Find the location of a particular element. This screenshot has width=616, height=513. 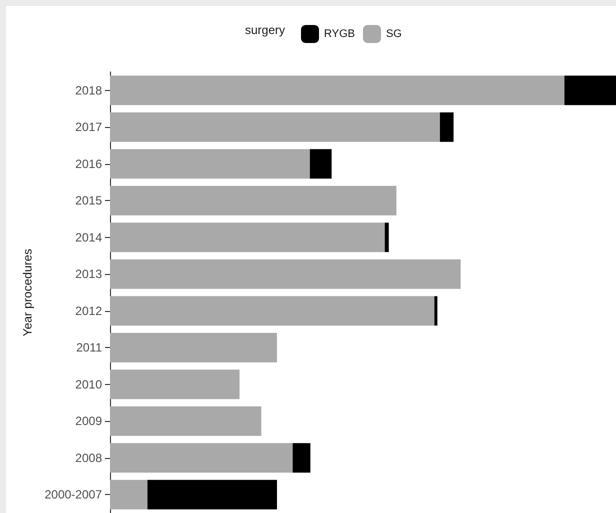

y-tick-label: 2000-2007 is located at coordinates (73, 495).